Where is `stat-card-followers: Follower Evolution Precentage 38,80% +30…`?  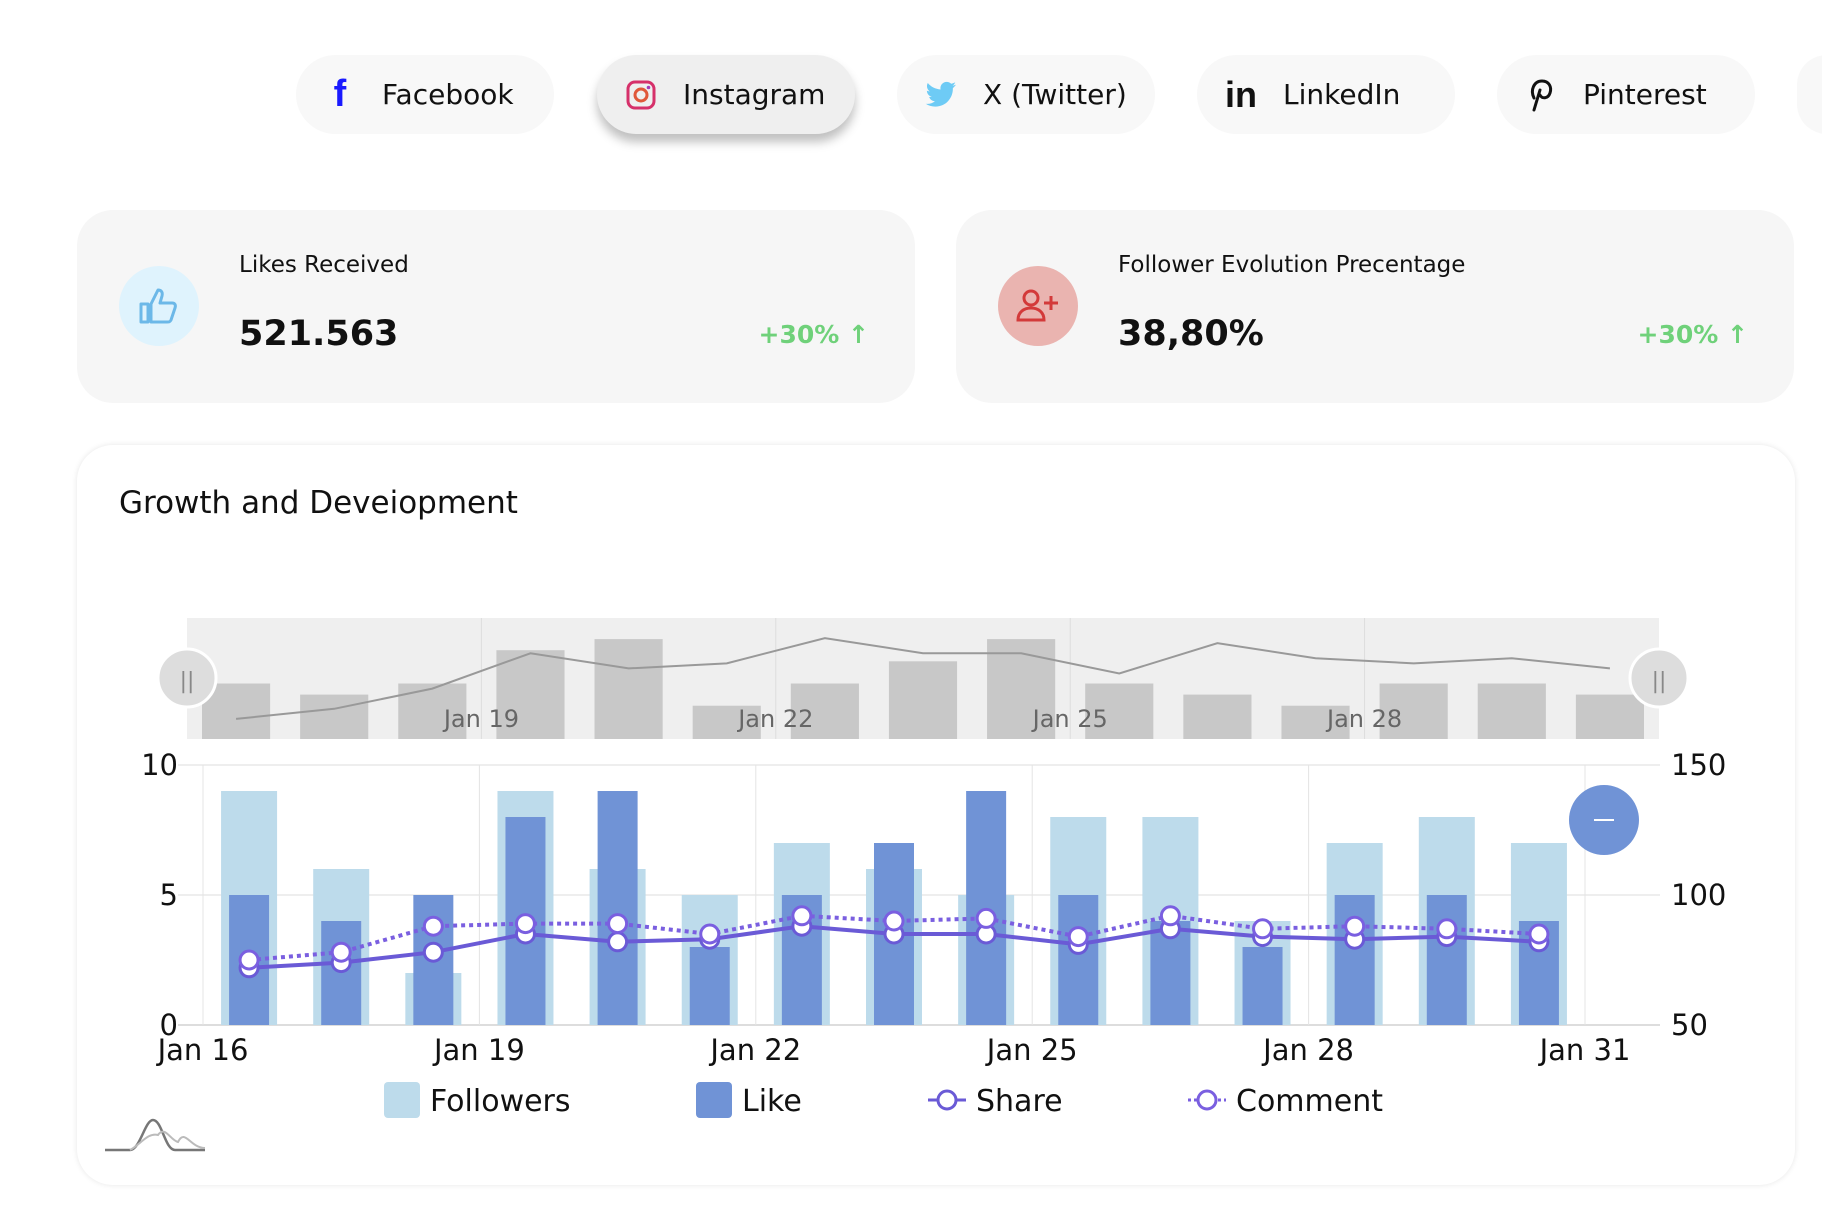
stat-card-followers: Follower Evolution Precentage 38,80% +30… is located at coordinates (1375, 306).